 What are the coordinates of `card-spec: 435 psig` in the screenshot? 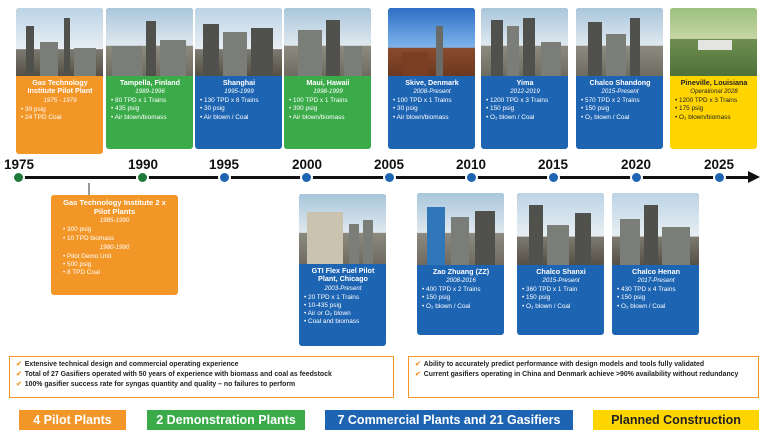 It's located at (150, 109).